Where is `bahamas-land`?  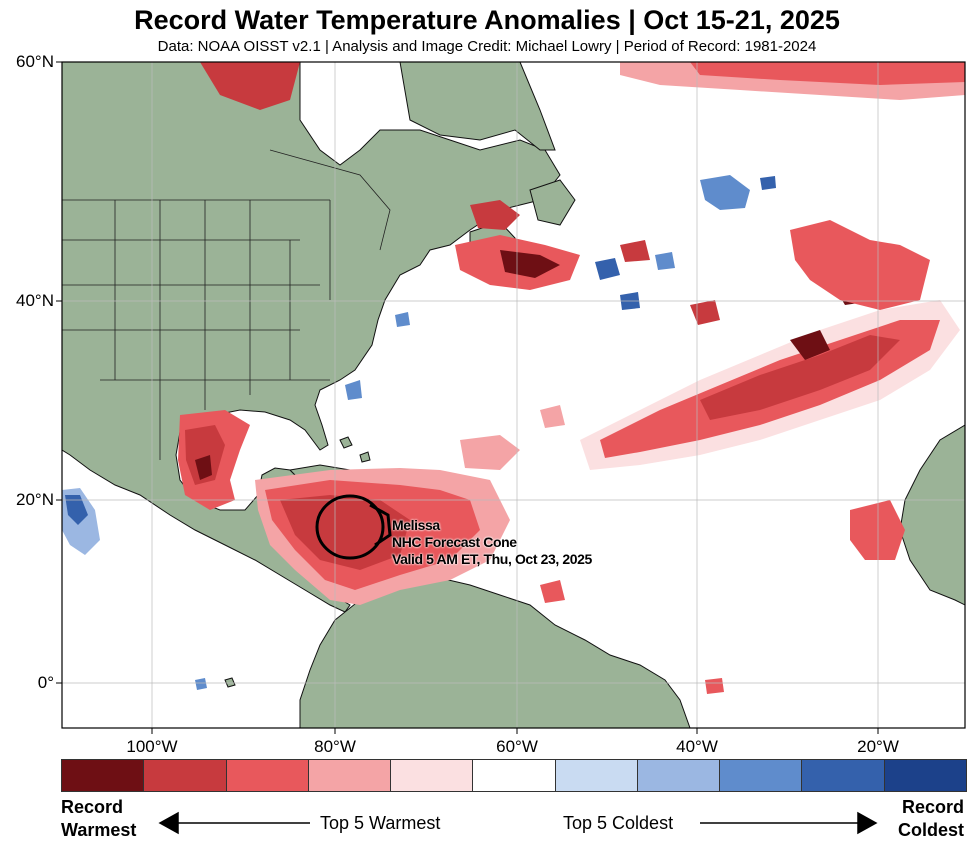
bahamas-land is located at coordinates (355, 449).